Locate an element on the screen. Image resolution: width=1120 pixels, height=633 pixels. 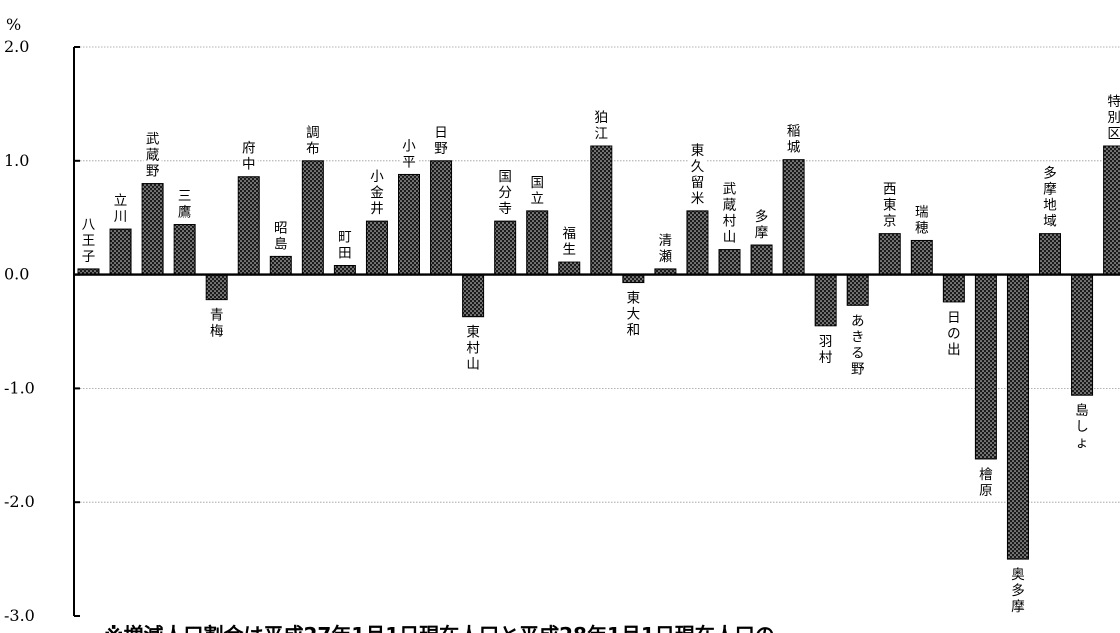
y-tick-label: 0.0 is located at coordinates (16, 274).